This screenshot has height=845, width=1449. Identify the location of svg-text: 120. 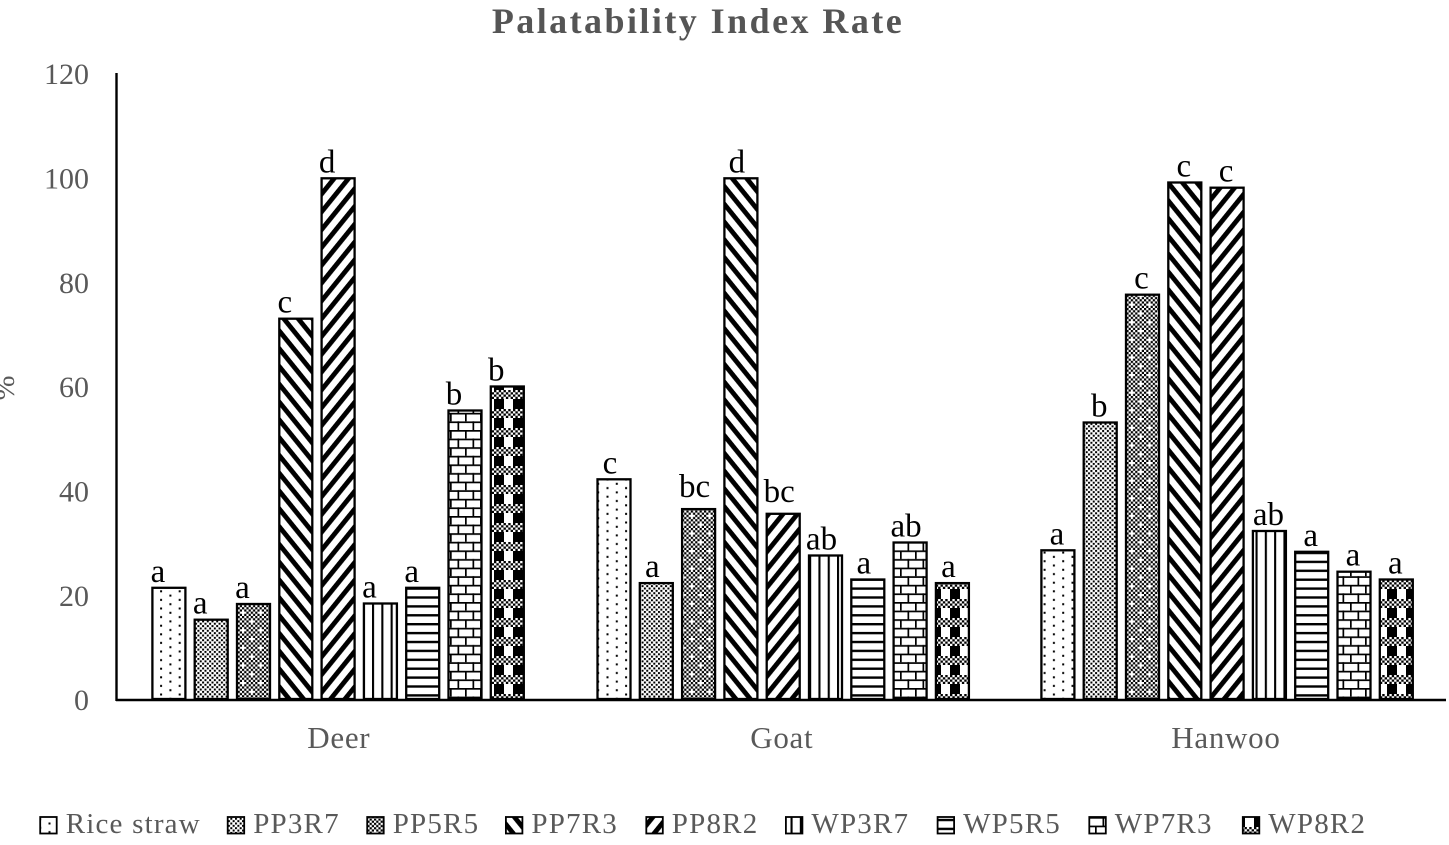
(66, 74).